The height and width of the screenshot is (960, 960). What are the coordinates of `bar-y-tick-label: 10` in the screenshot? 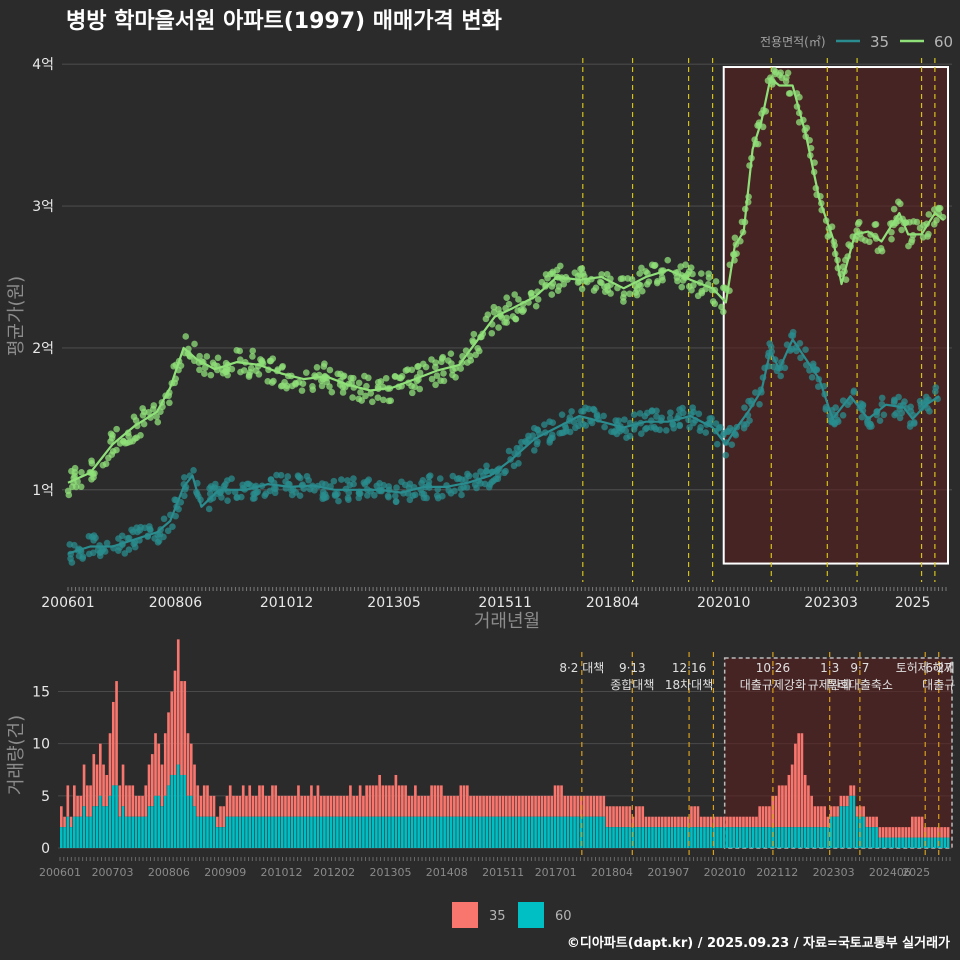 It's located at (41, 745).